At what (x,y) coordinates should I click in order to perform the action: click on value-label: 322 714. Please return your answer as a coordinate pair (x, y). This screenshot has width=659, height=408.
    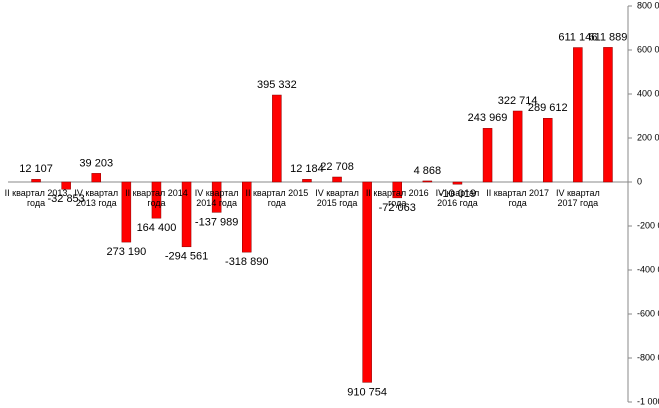
    Looking at the image, I should click on (518, 101).